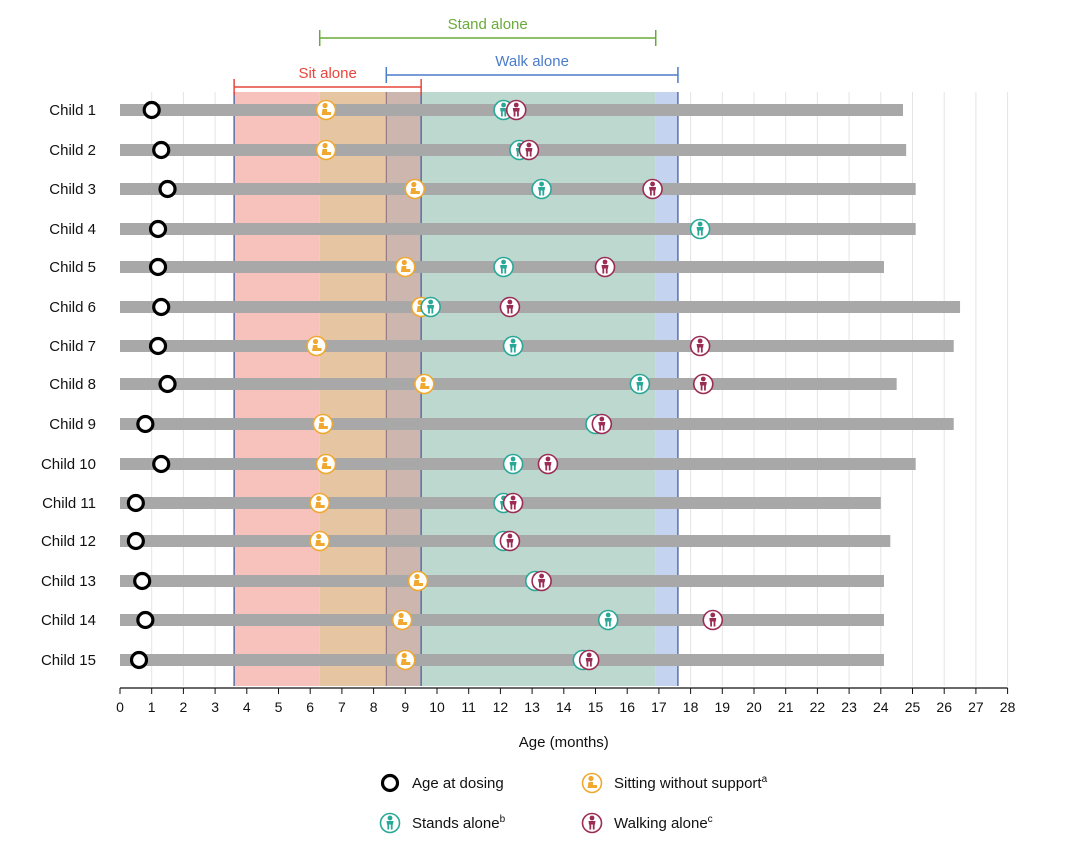 The width and height of the screenshot is (1080, 853). What do you see at coordinates (405, 707) in the screenshot?
I see `x-tick-label: 9` at bounding box center [405, 707].